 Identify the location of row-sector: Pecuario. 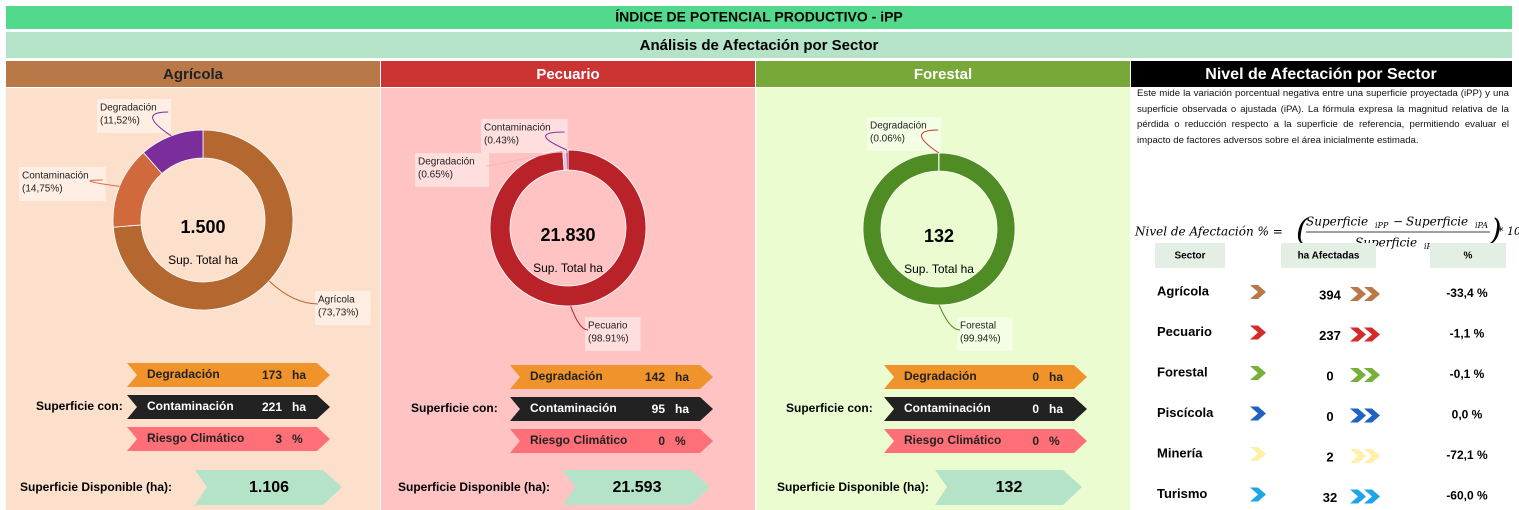
(1184, 331).